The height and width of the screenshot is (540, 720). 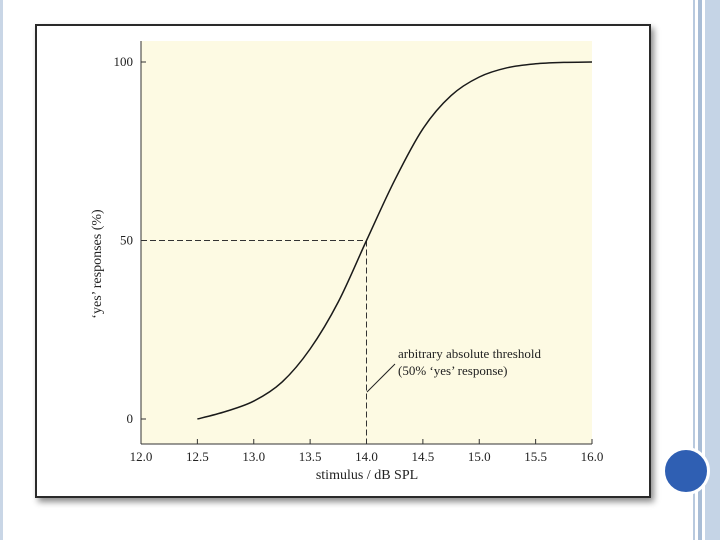 I want to click on annotation-line-2: (50% ‘yes’ response), so click(x=453, y=370).